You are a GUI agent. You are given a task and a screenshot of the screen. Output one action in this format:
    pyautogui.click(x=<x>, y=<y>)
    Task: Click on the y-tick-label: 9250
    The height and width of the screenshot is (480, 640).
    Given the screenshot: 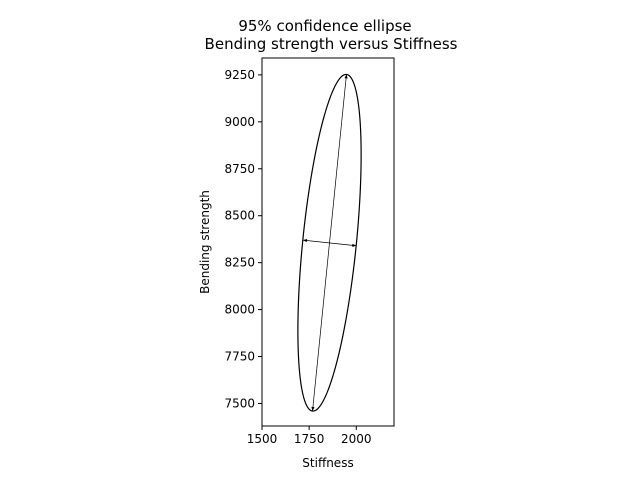 What is the action you would take?
    pyautogui.click(x=239, y=75)
    